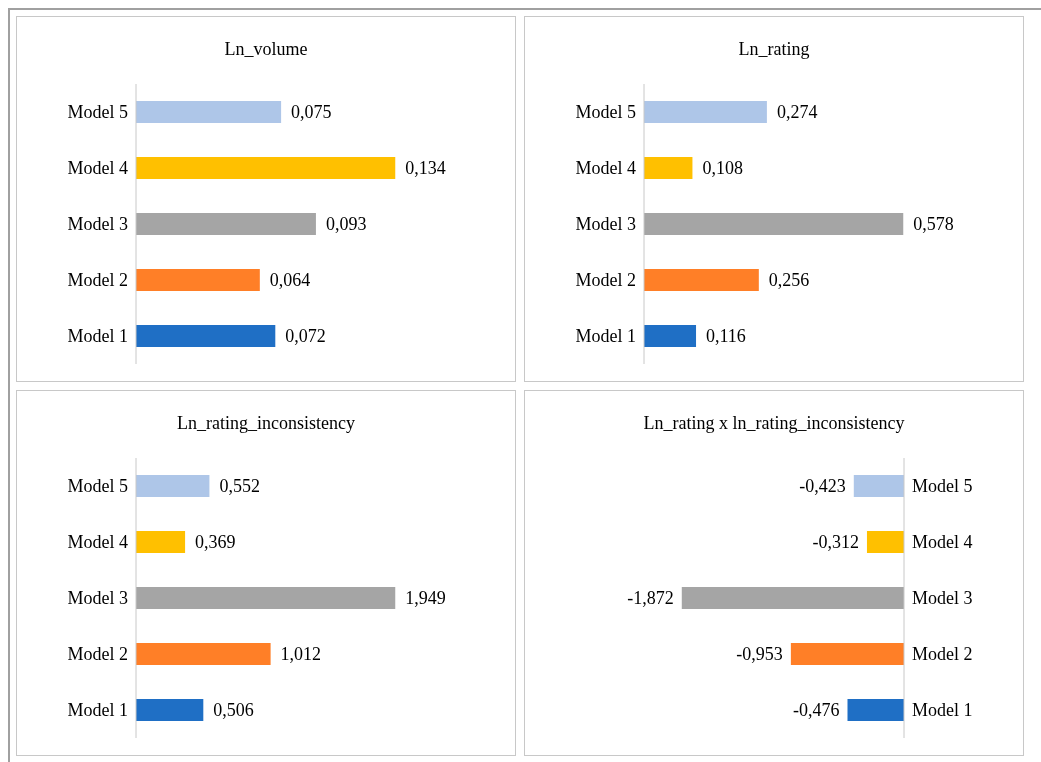  Describe the element at coordinates (816, 710) in the screenshot. I see `data-label: -0,476` at that location.